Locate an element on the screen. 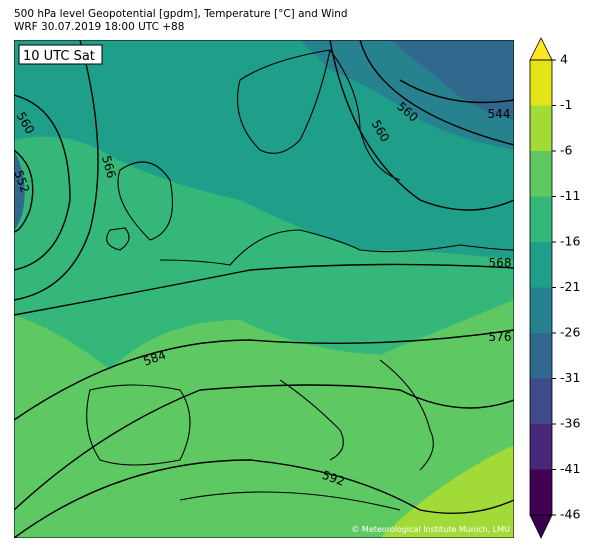 This screenshot has width=603, height=552. colorbar-tick-label: -26 is located at coordinates (570, 332).